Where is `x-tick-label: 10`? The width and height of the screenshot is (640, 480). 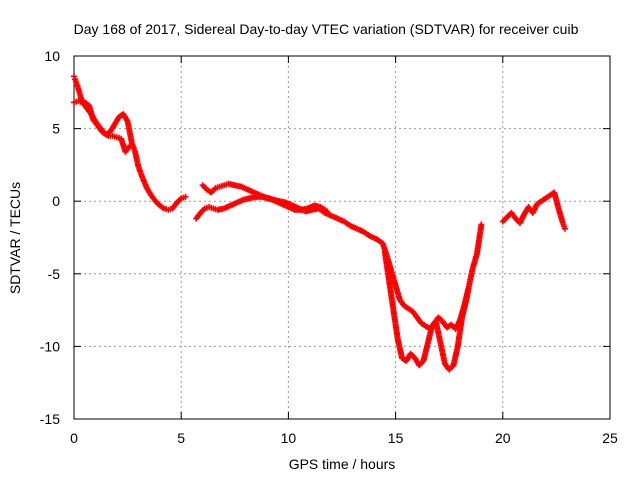 x-tick-label: 10 is located at coordinates (289, 438).